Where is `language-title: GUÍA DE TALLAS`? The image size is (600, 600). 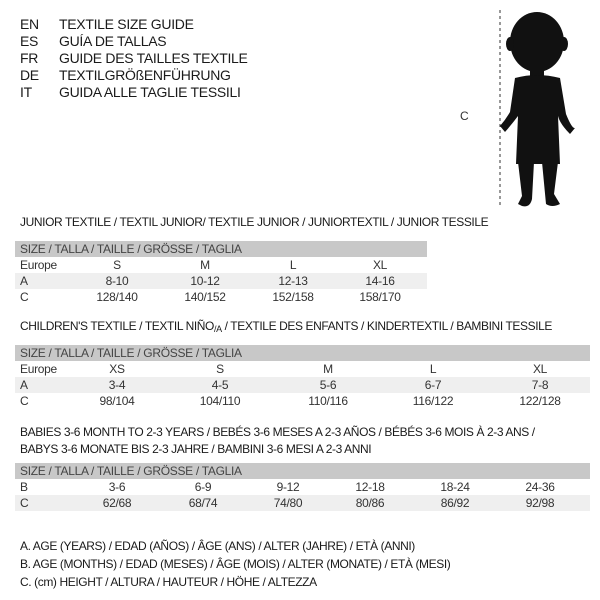
language-title: GUÍA DE TALLAS is located at coordinates (113, 41).